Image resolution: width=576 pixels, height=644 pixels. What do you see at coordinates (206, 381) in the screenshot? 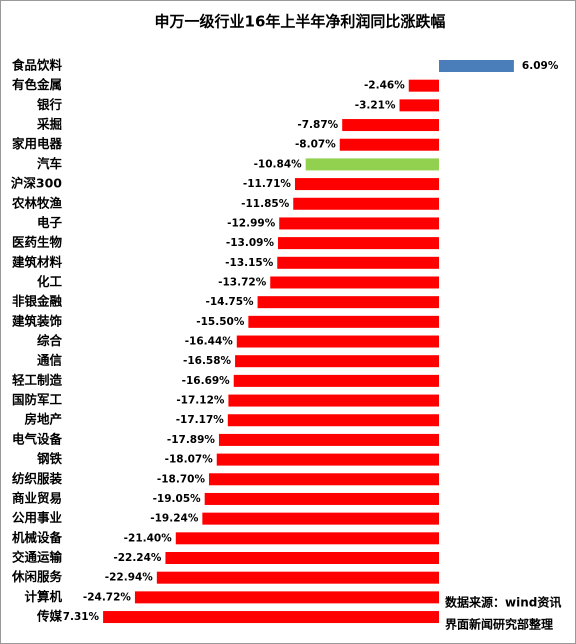
I see `value-label: -16.69%` at bounding box center [206, 381].